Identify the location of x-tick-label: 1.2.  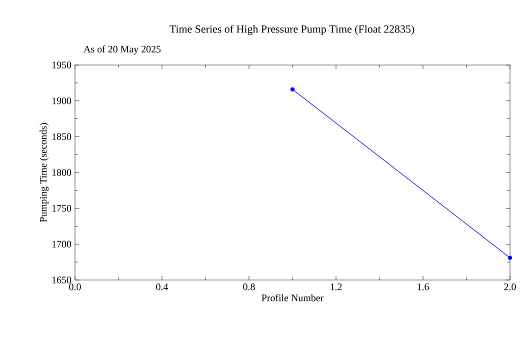
(336, 287).